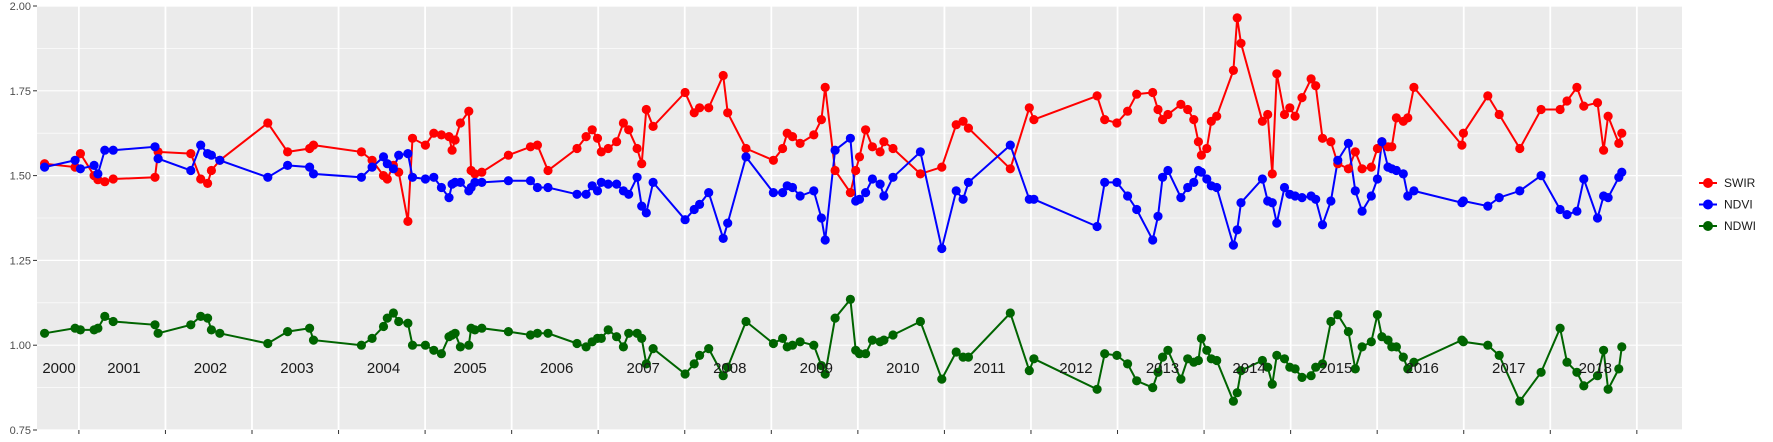  I want to click on year-label: 2010, so click(902, 368).